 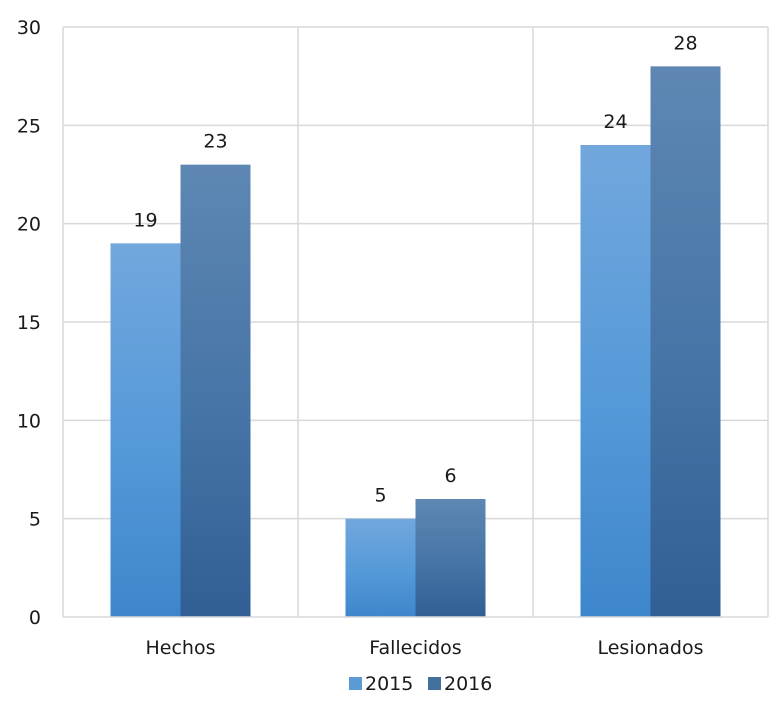 I want to click on x-category-label: Hechos, so click(x=181, y=648).